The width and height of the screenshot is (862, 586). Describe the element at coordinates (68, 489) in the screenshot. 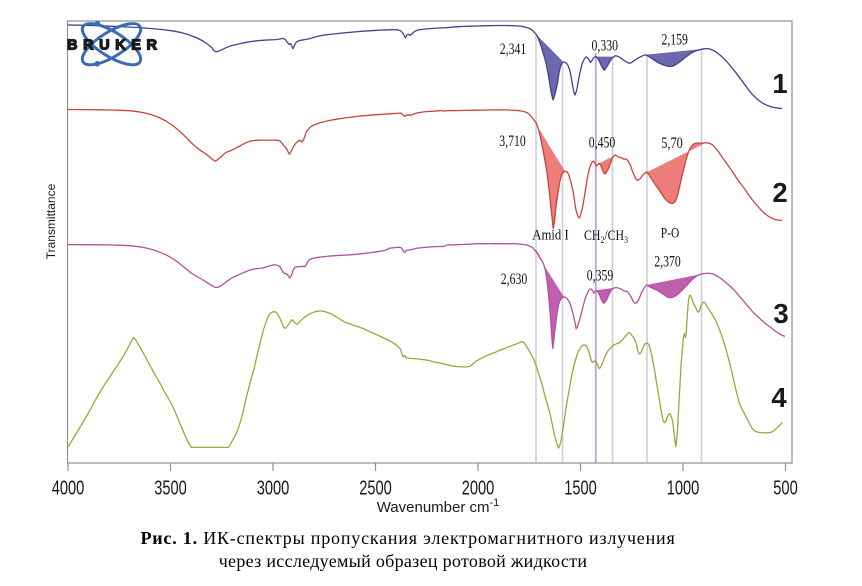

I see `svg-text: 4000` at that location.